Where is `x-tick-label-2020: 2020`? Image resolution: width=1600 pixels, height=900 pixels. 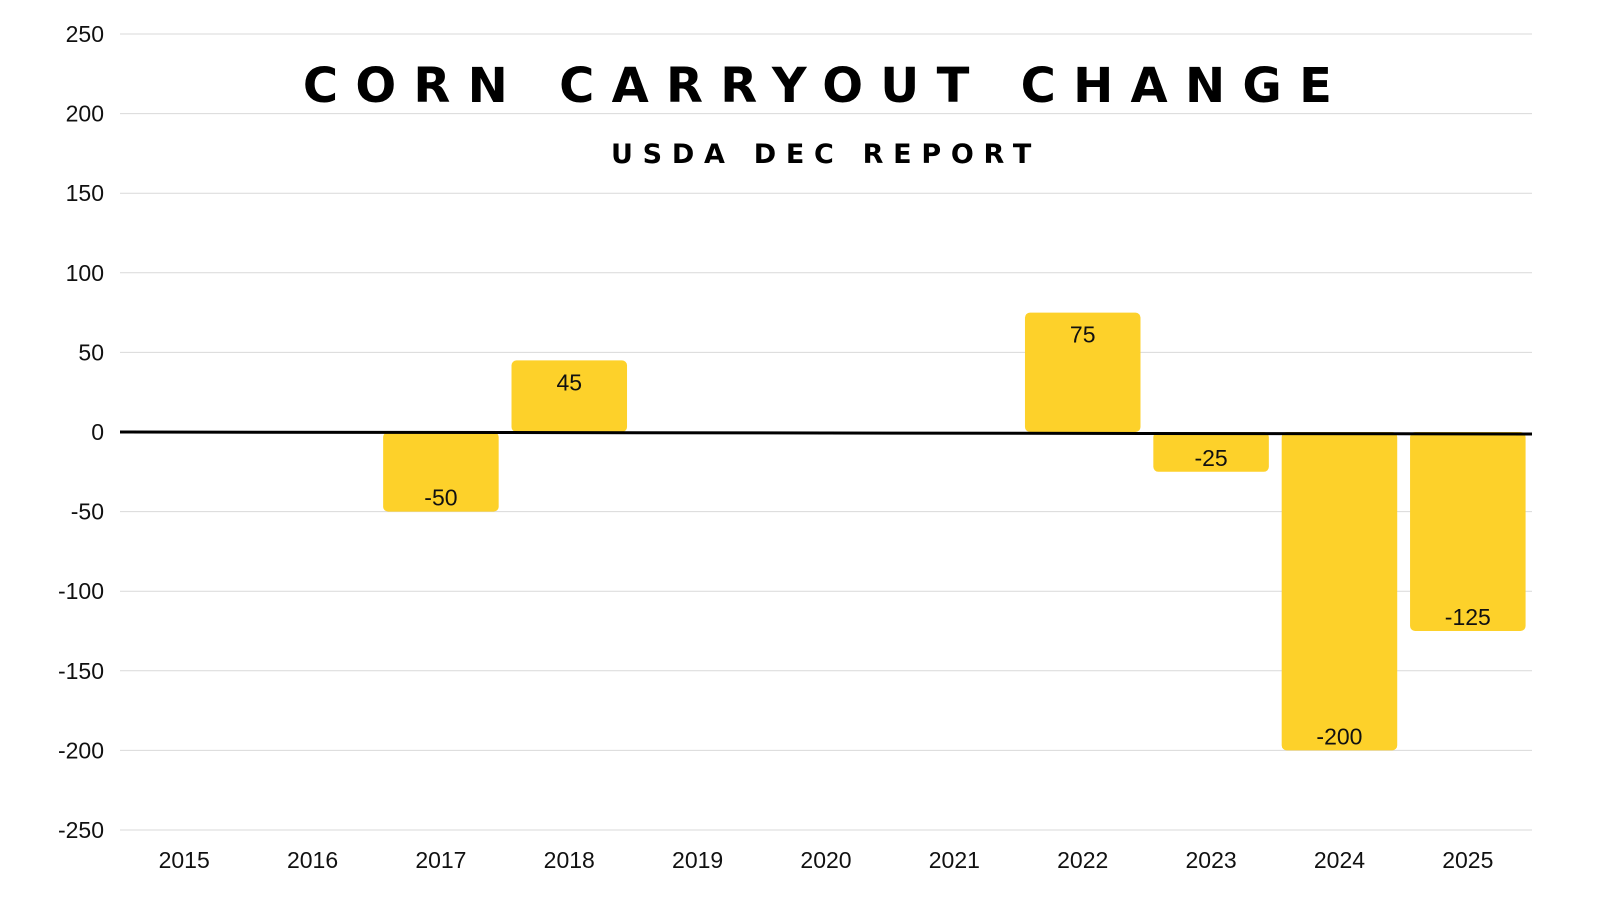 x-tick-label-2020: 2020 is located at coordinates (825, 860).